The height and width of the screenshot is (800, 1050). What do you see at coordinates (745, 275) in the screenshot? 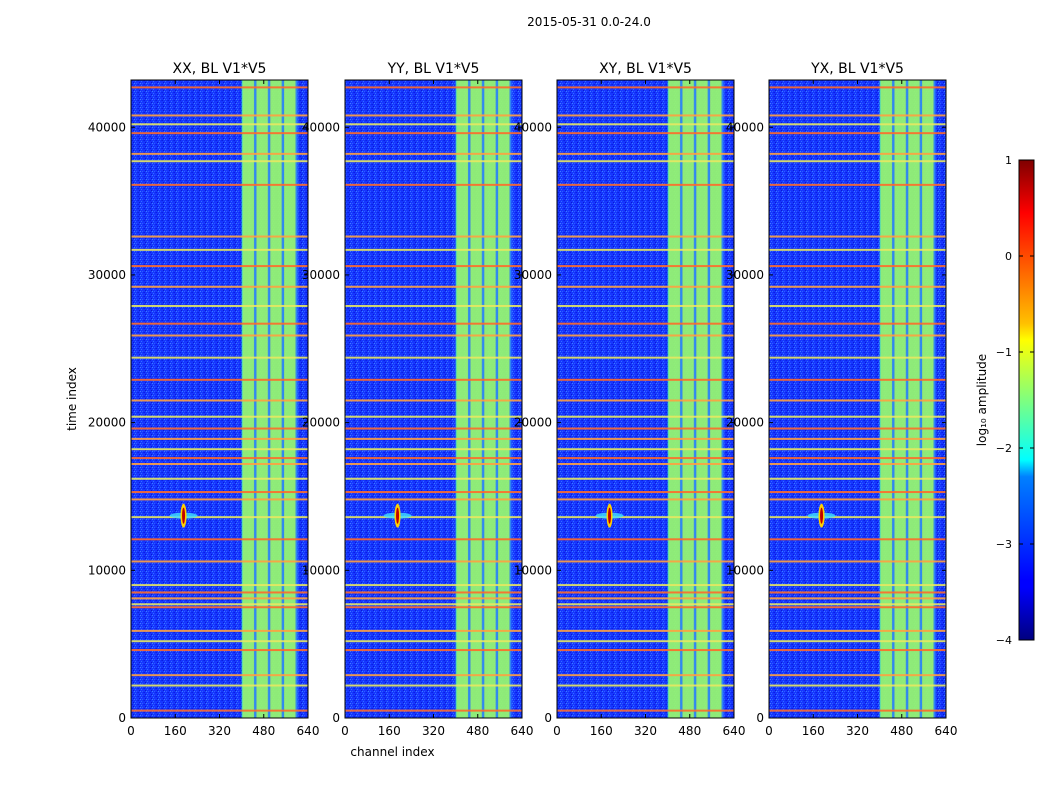
I see `y-tick-label: 30000` at bounding box center [745, 275].